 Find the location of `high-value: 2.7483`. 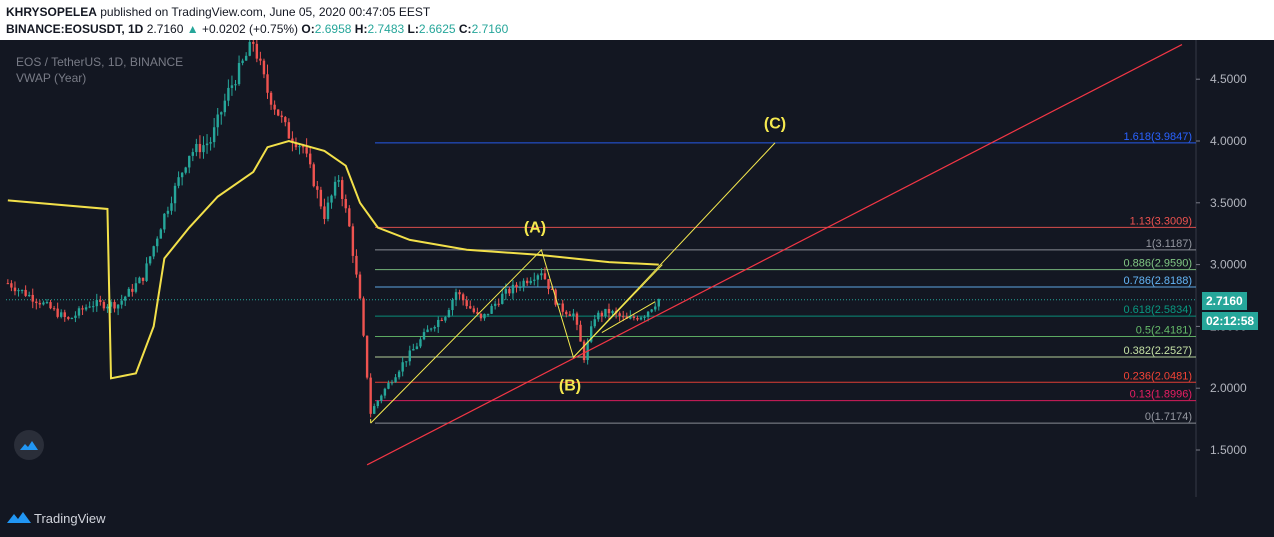

high-value: 2.7483 is located at coordinates (386, 29).